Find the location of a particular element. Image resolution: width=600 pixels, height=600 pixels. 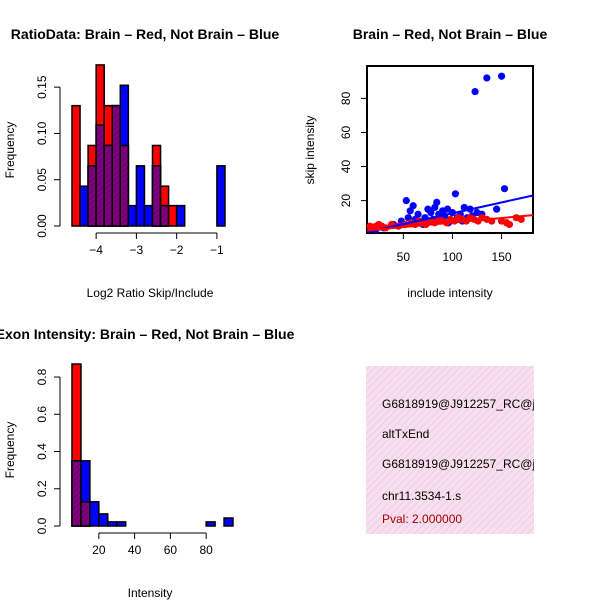

hist1-y-tick-label: 0.05 is located at coordinates (42, 180).